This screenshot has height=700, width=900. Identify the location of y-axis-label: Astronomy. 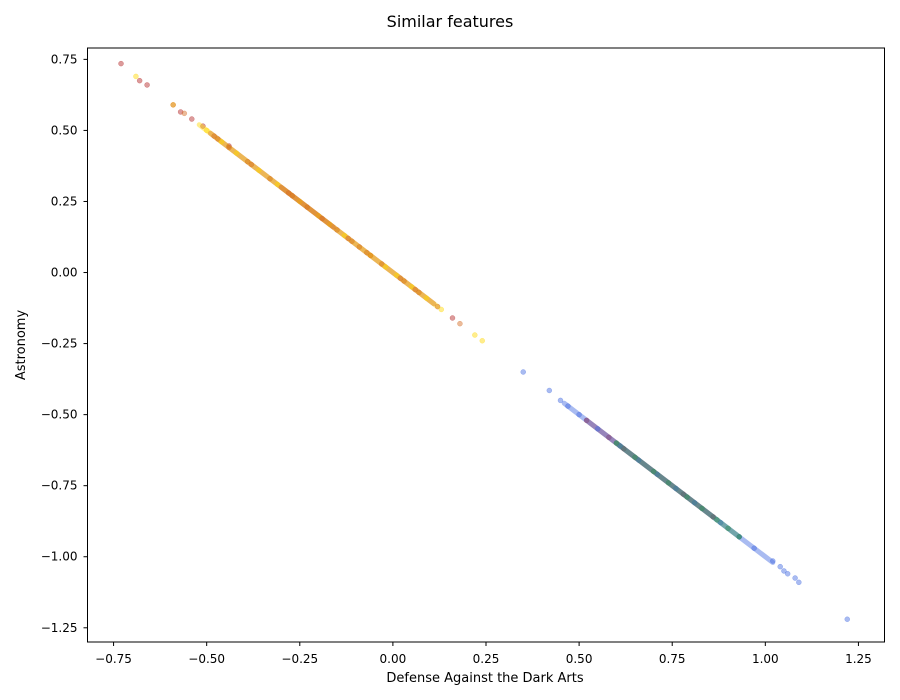
(21, 345).